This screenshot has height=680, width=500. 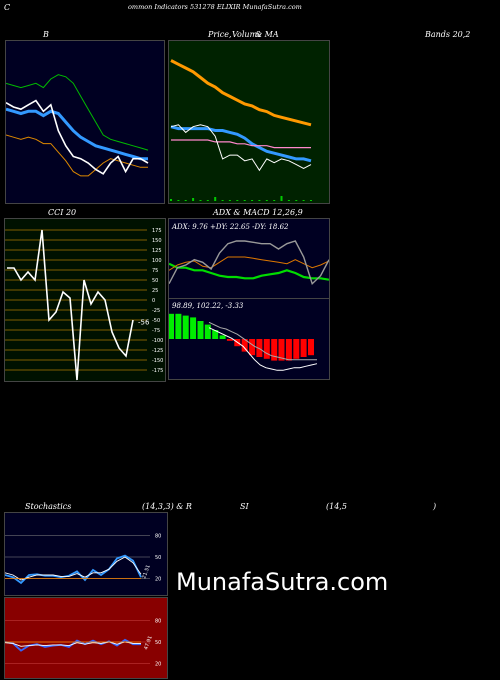 I want to click on macd-label: 98.89, 102.22, -3.33, so click(x=208, y=306).